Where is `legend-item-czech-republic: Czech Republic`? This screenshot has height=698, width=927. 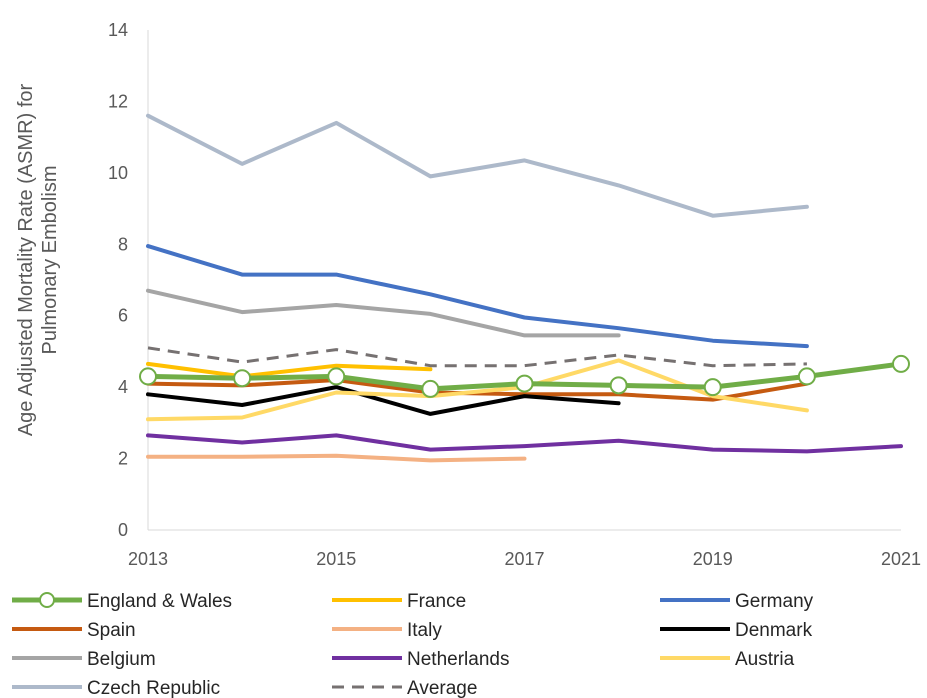 legend-item-czech-republic: Czech Republic is located at coordinates (116, 688).